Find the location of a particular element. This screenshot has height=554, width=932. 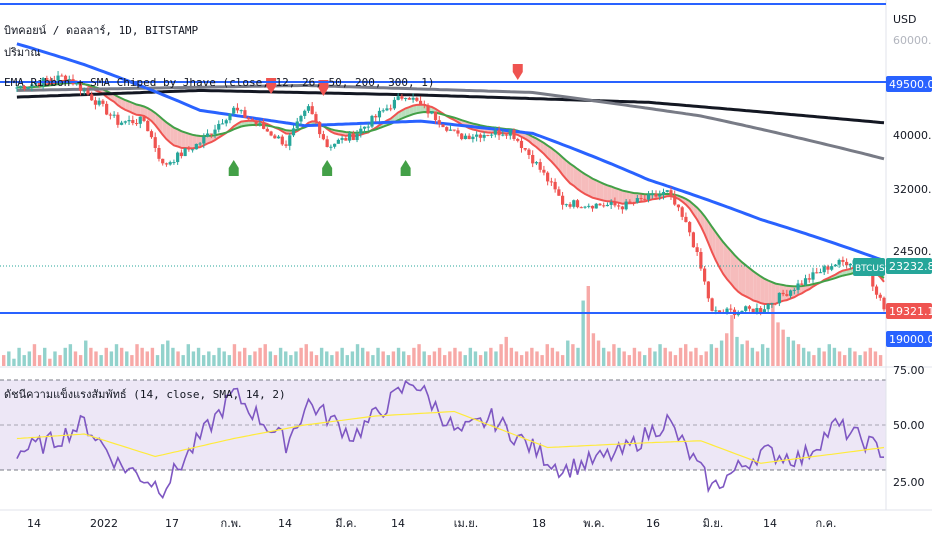

volume-legend: ปริมาณ is located at coordinates (22, 52).